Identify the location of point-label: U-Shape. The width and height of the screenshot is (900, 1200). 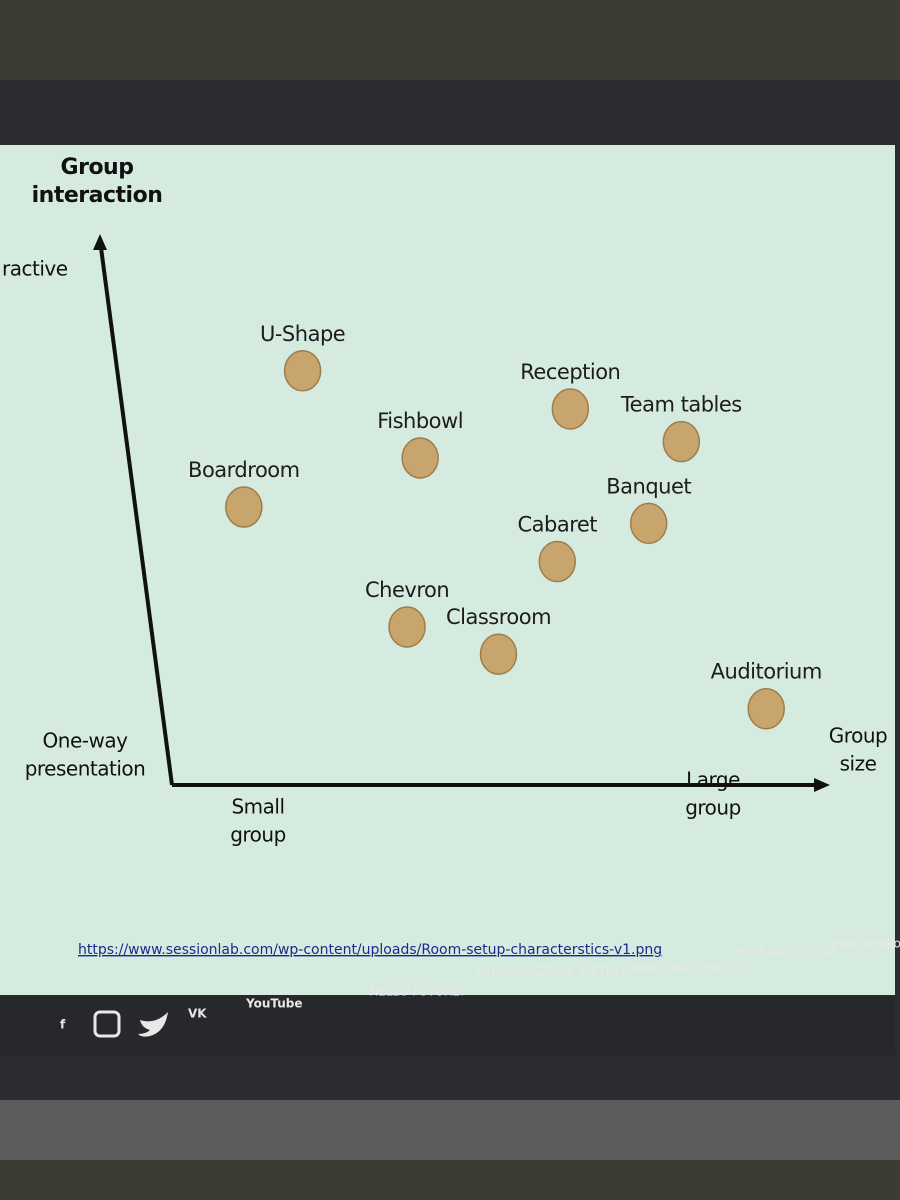
(302, 334).